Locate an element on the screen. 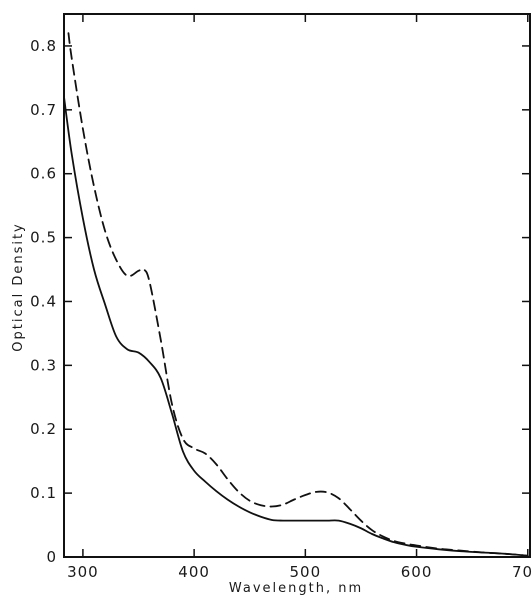 The width and height of the screenshot is (532, 596). y-tick-label: 0.2 is located at coordinates (43, 429).